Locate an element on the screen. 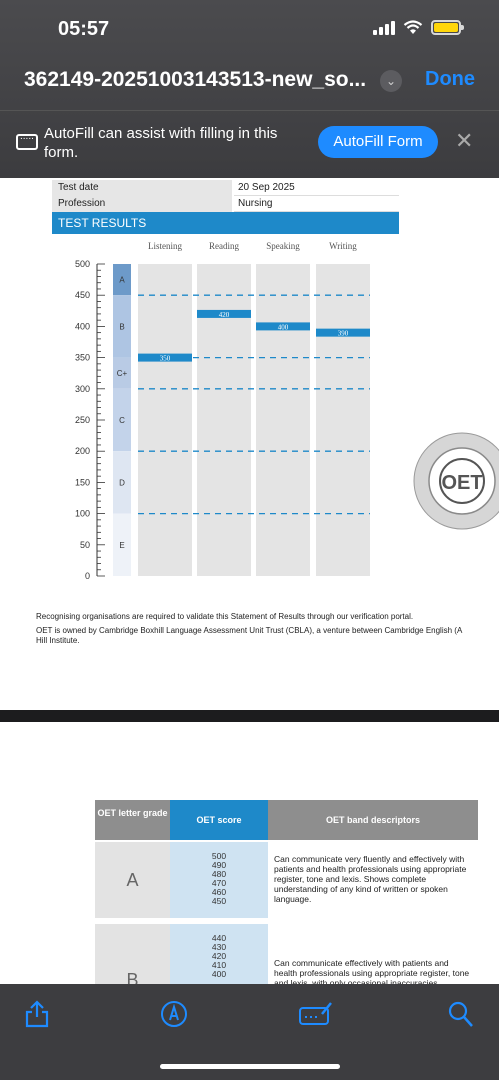 The height and width of the screenshot is (1080, 499). form-fill-icon is located at coordinates (27, 140).